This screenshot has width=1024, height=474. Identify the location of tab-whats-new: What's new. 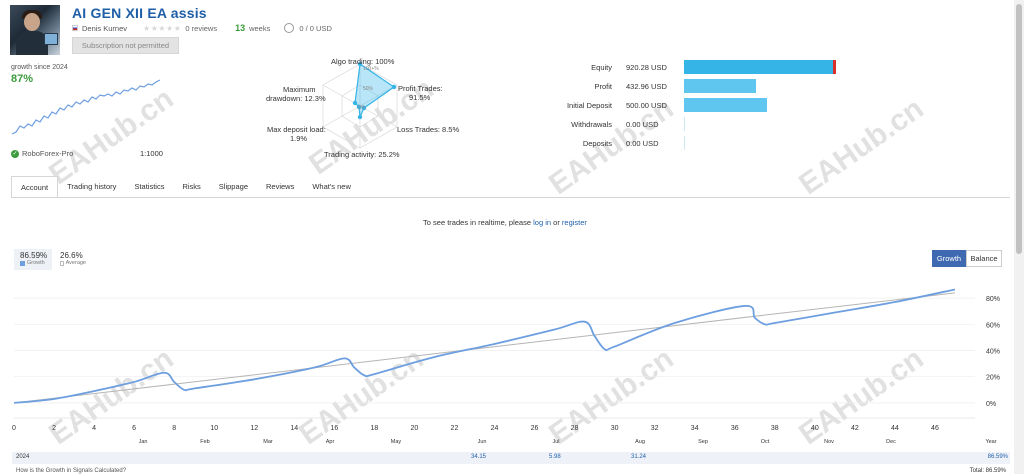
(331, 186).